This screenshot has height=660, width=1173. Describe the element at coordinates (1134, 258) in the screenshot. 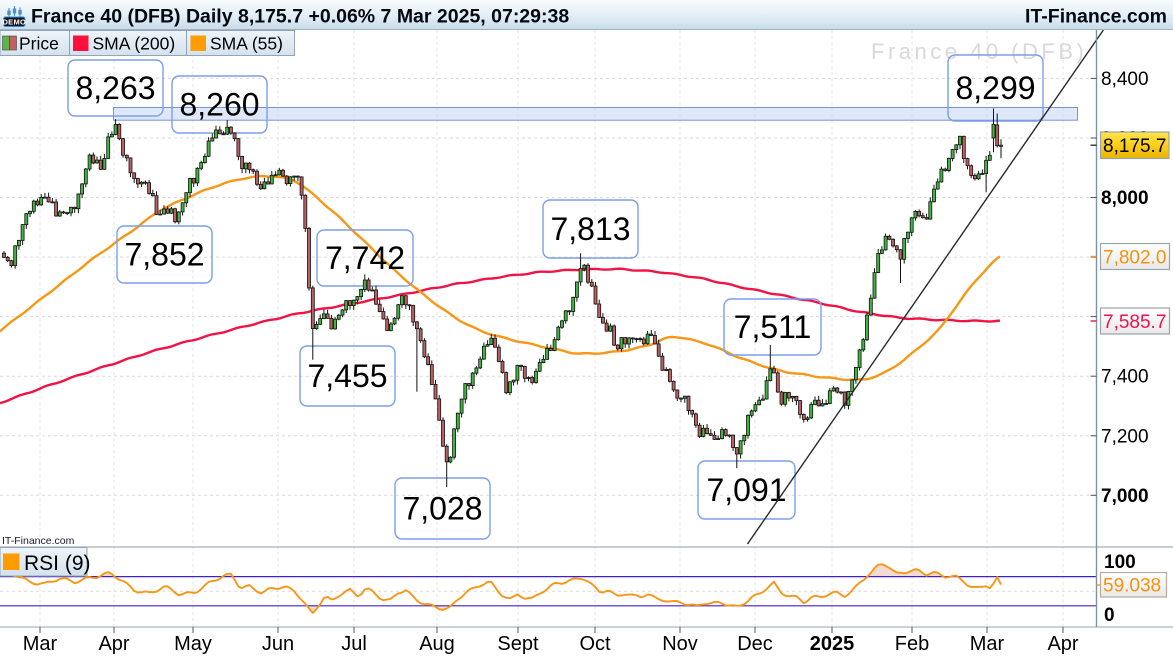

I see `svg-text: 7,802.0` at that location.